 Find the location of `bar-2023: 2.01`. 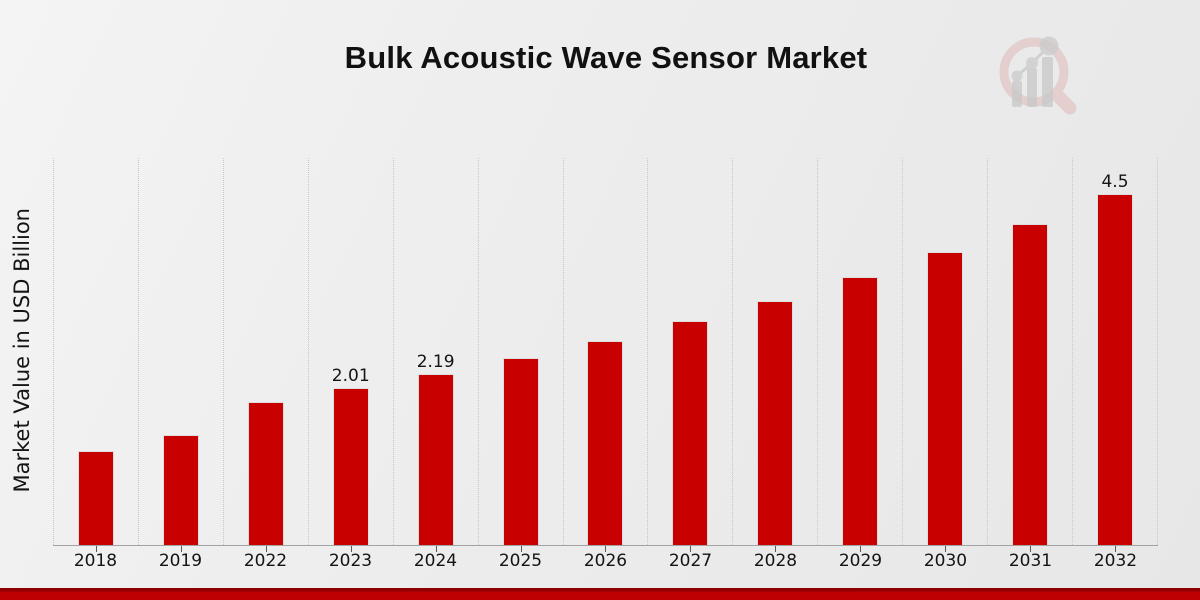

bar-2023: 2.01 is located at coordinates (351, 455).